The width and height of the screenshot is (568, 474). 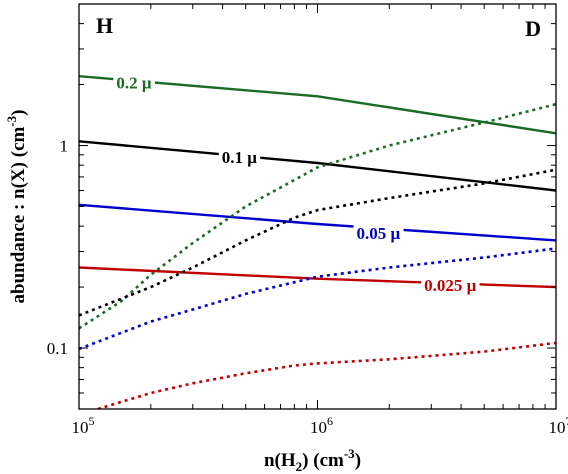 I want to click on y-tick-label: 0.1, so click(x=57, y=348).